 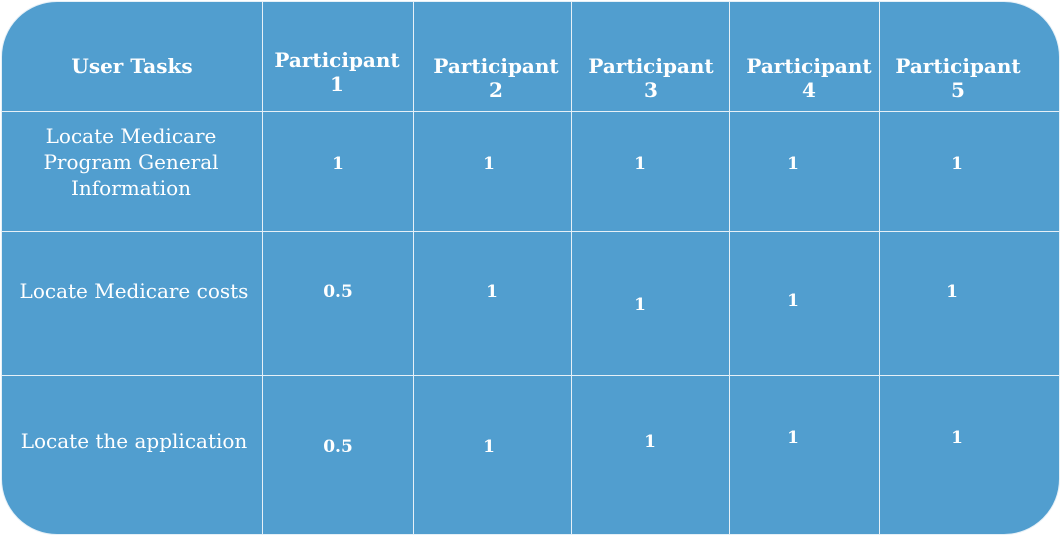 I want to click on header-user-tasks: User Tasks, so click(x=132, y=66).